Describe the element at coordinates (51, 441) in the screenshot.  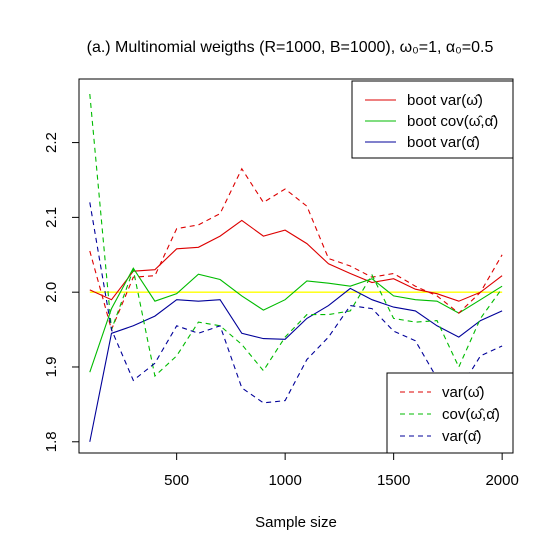
I see `y-tick-label: 1.8` at that location.